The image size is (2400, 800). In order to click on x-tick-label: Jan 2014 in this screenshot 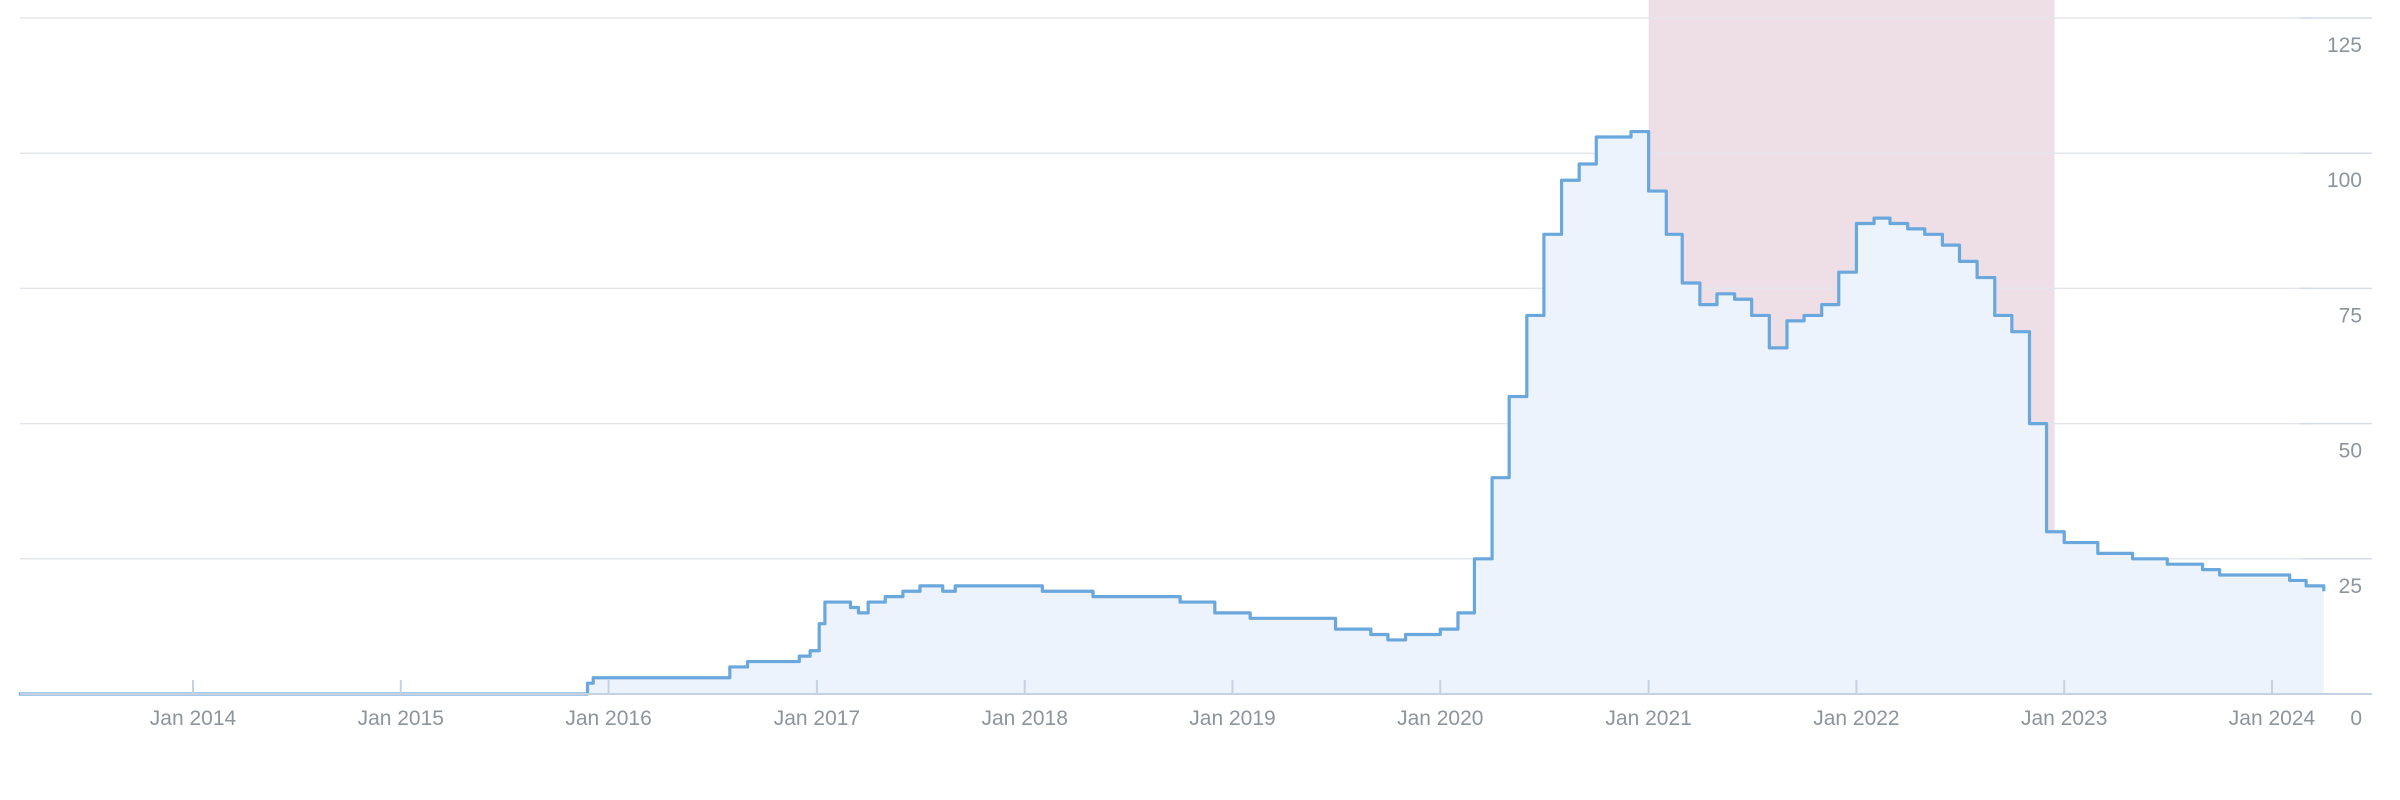, I will do `click(193, 718)`.